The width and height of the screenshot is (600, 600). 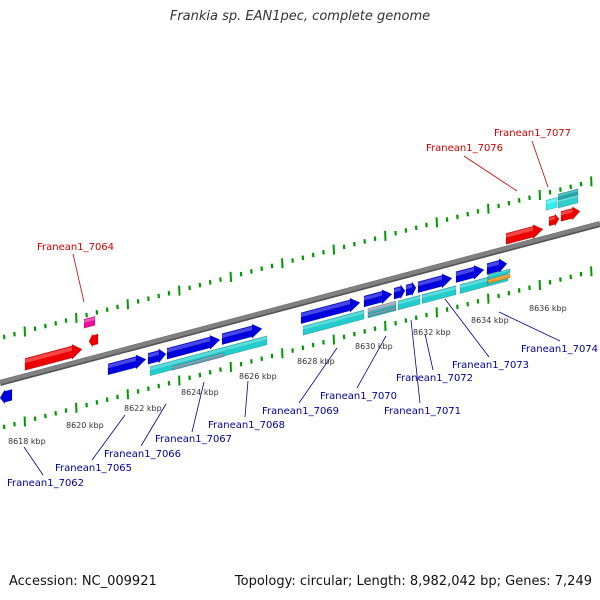 I want to click on tick-label: 8628 kbp, so click(x=316, y=361).